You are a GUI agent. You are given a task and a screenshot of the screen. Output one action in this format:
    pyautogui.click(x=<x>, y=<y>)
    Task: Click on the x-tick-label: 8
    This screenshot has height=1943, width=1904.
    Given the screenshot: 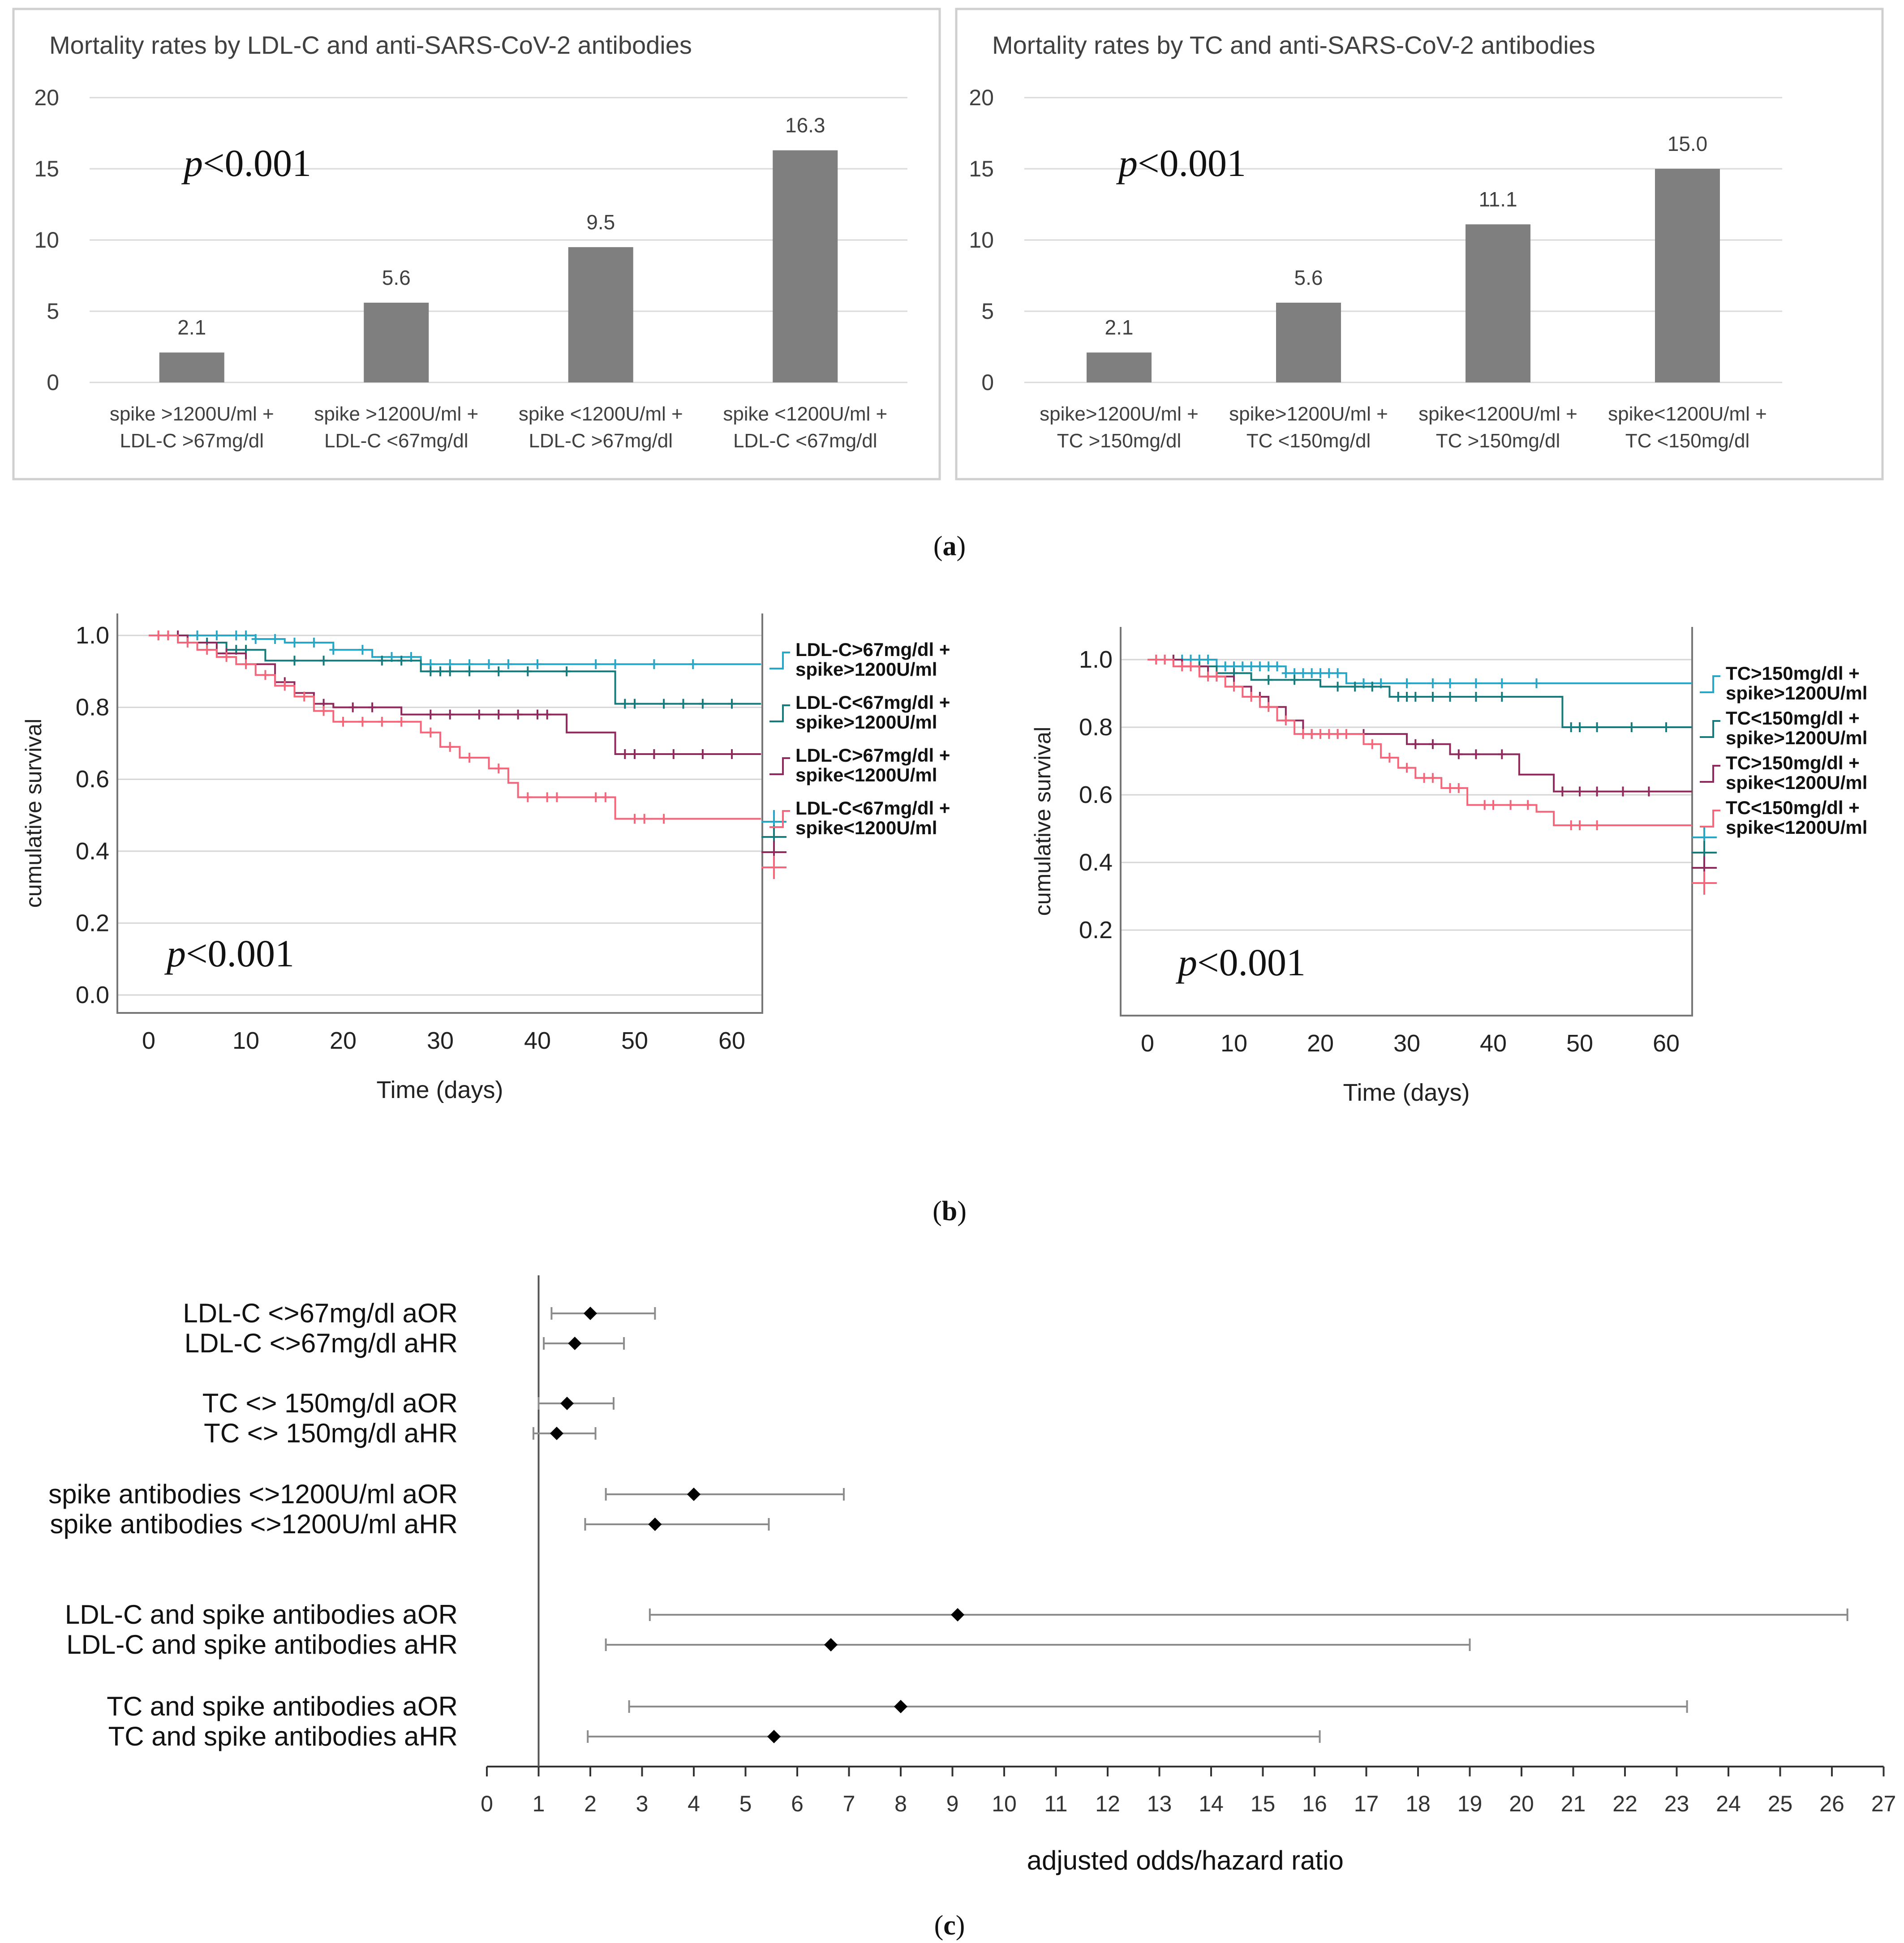 What is the action you would take?
    pyautogui.click(x=900, y=1803)
    